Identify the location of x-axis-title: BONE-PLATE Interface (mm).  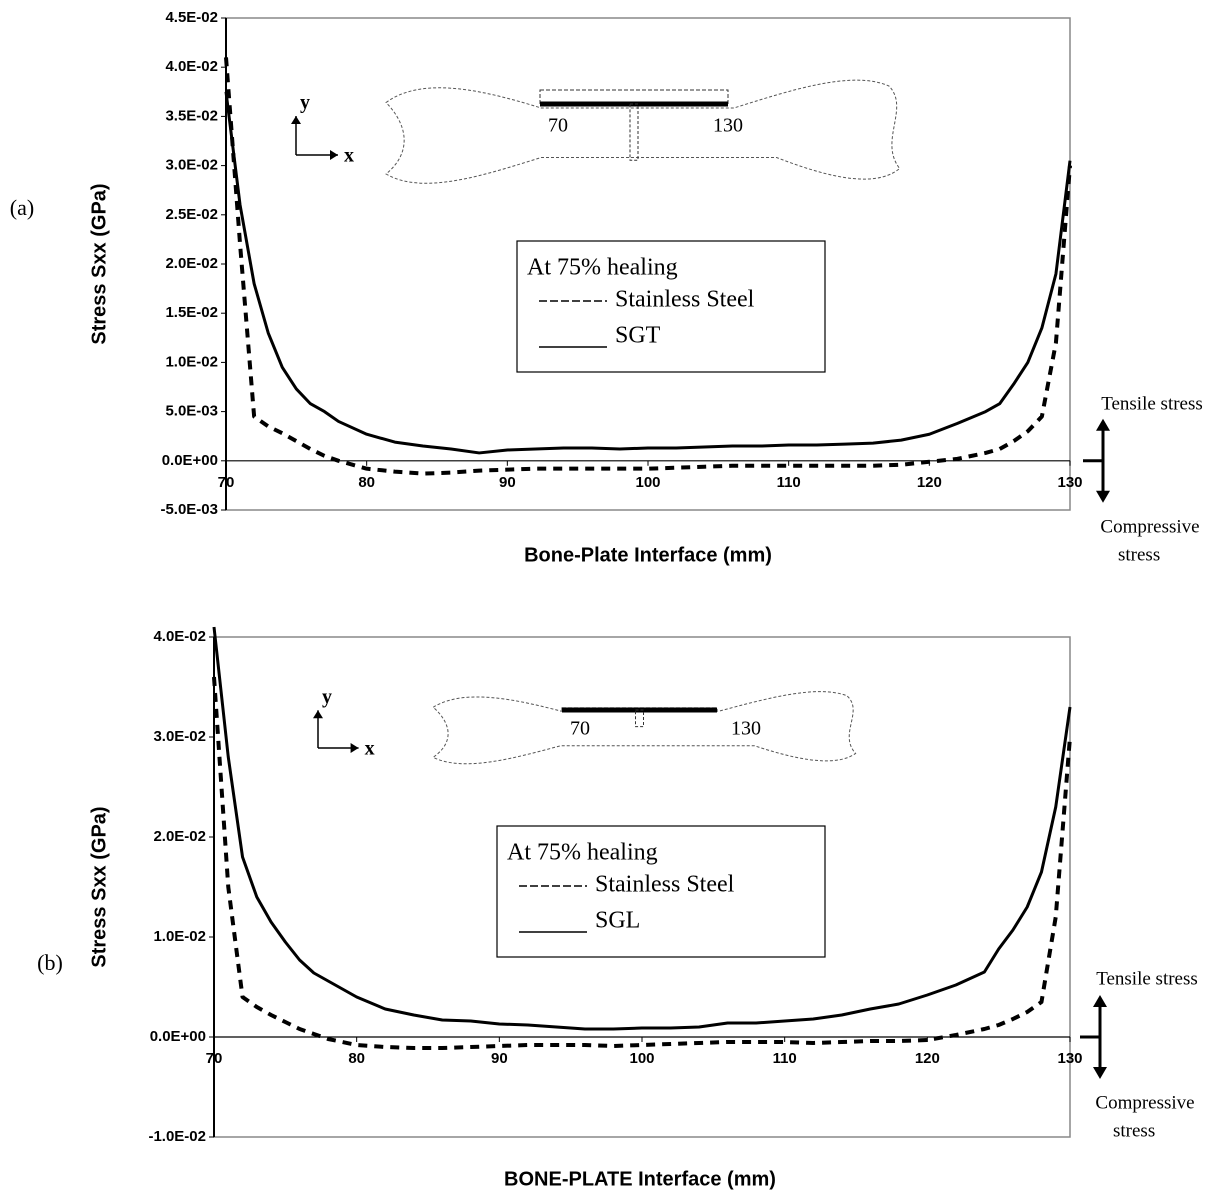
(640, 1179).